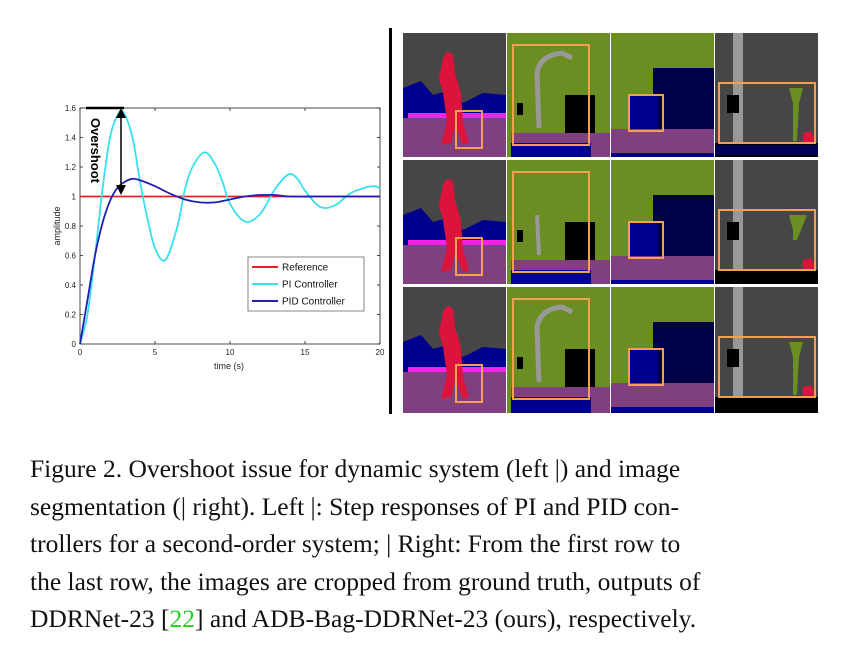 The image size is (847, 647). Describe the element at coordinates (71, 108) in the screenshot. I see `y-tick-label: 1.6` at that location.